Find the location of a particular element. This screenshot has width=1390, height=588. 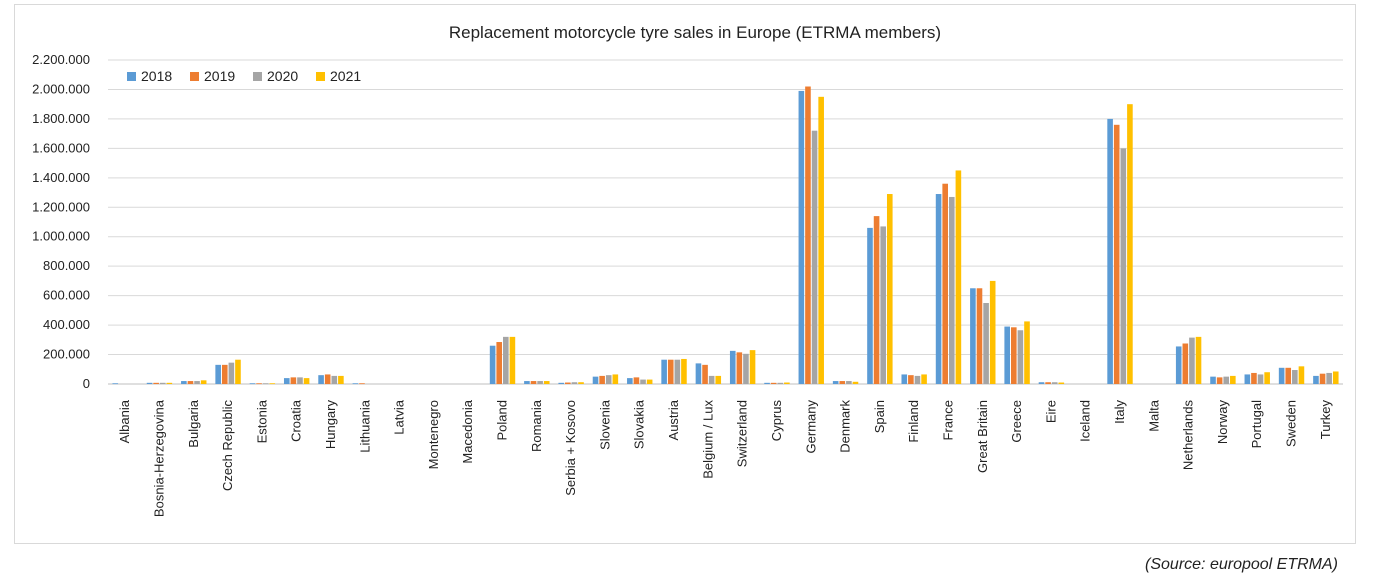

x-tick-label: Norway is located at coordinates (1222, 422).